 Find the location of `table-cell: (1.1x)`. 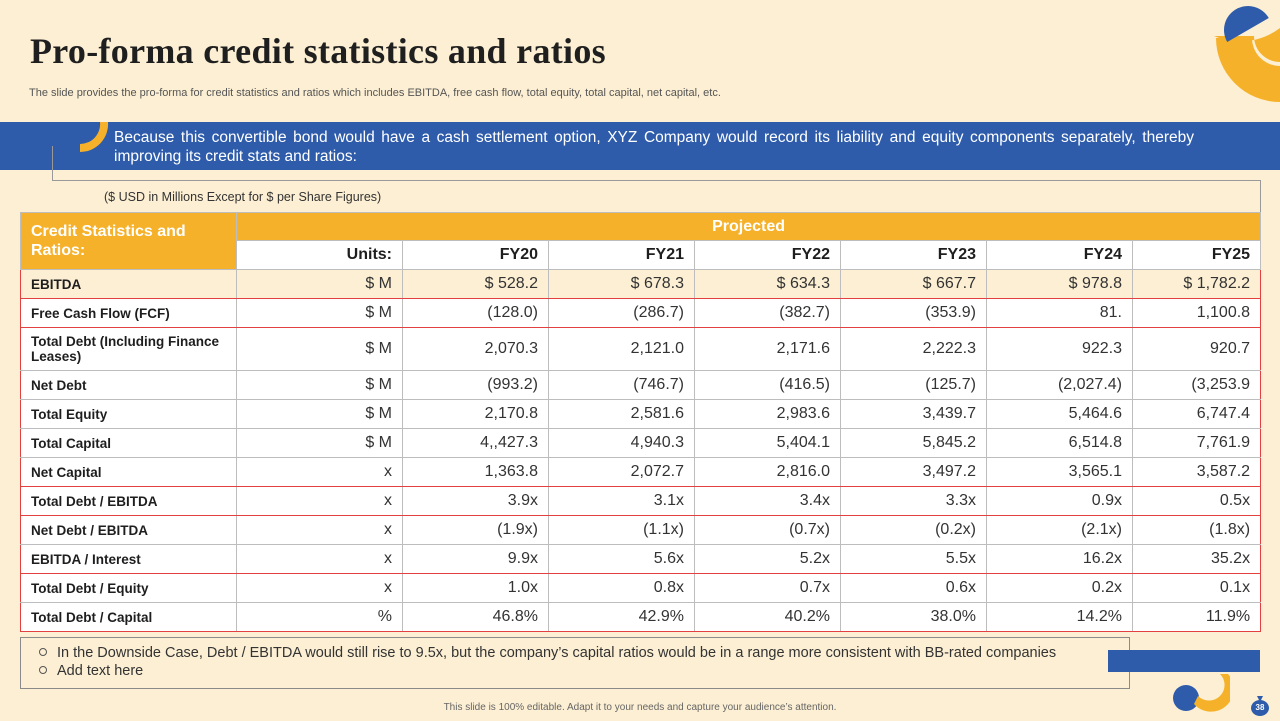

table-cell: (1.1x) is located at coordinates (621, 530).